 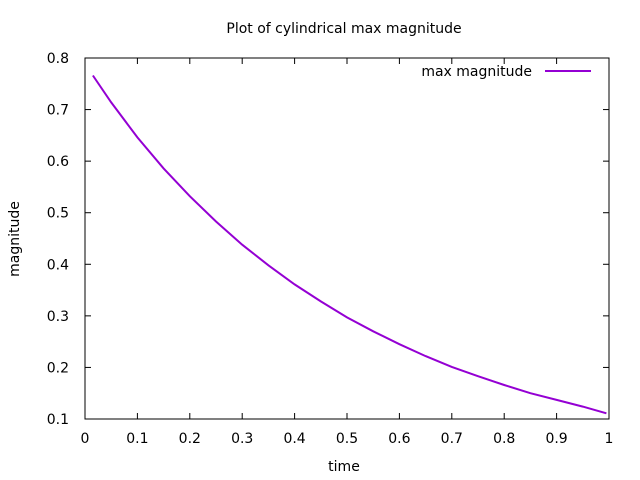 I want to click on x-tick-label: 0.7, so click(x=452, y=439).